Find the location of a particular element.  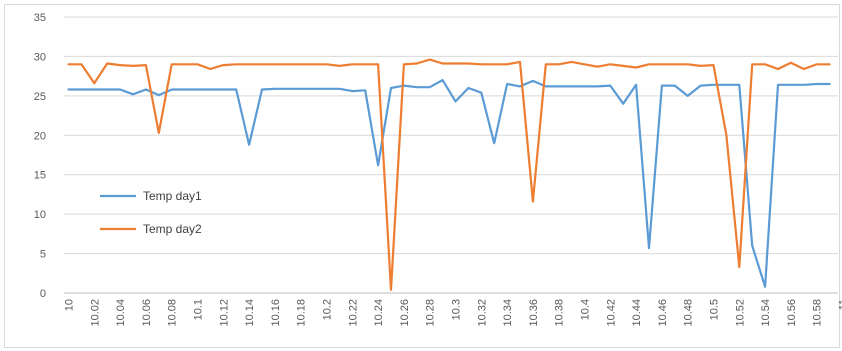

x-tick-label: 10.18 is located at coordinates (302, 313).